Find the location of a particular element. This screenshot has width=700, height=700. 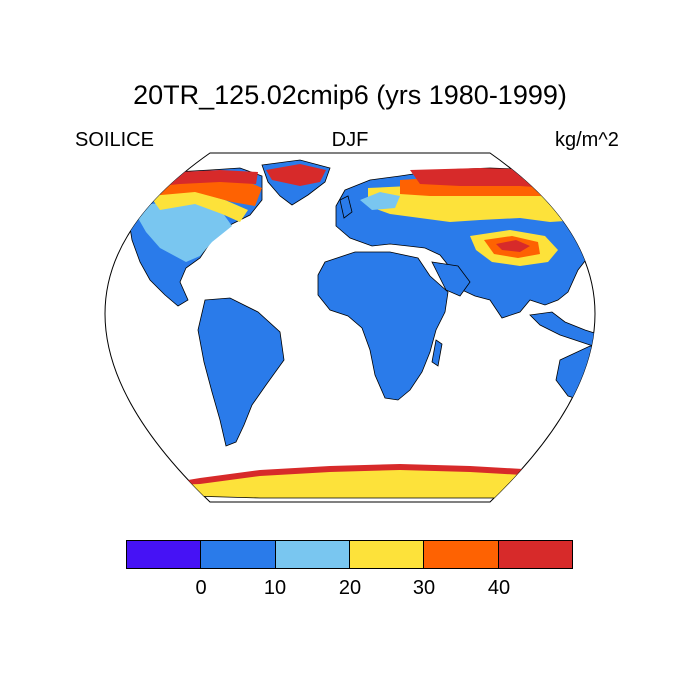

southeast-asia-islands is located at coordinates (562, 332).